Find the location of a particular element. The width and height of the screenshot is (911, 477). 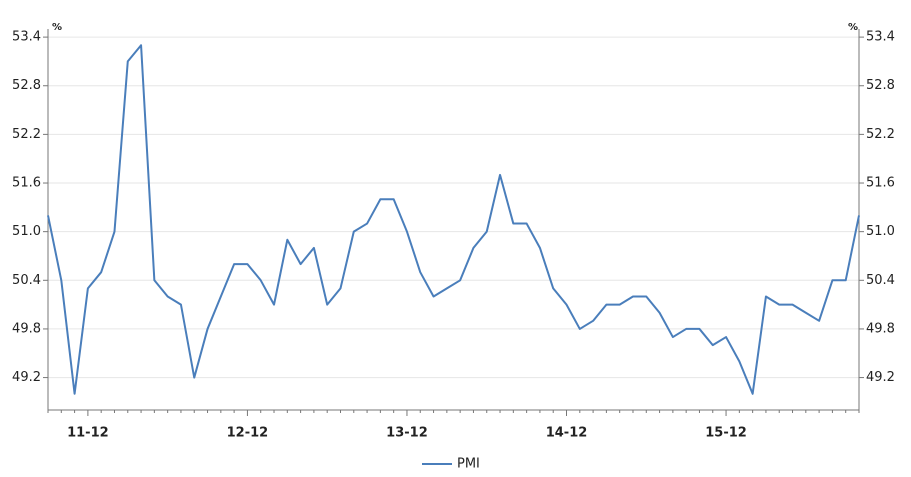

x-tick-label: 15-12 is located at coordinates (726, 433).